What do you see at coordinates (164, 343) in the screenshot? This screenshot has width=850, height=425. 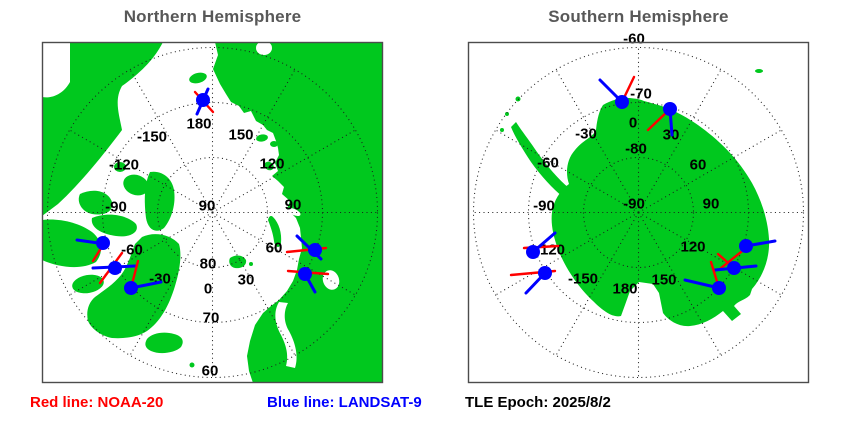 I see `iceland` at bounding box center [164, 343].